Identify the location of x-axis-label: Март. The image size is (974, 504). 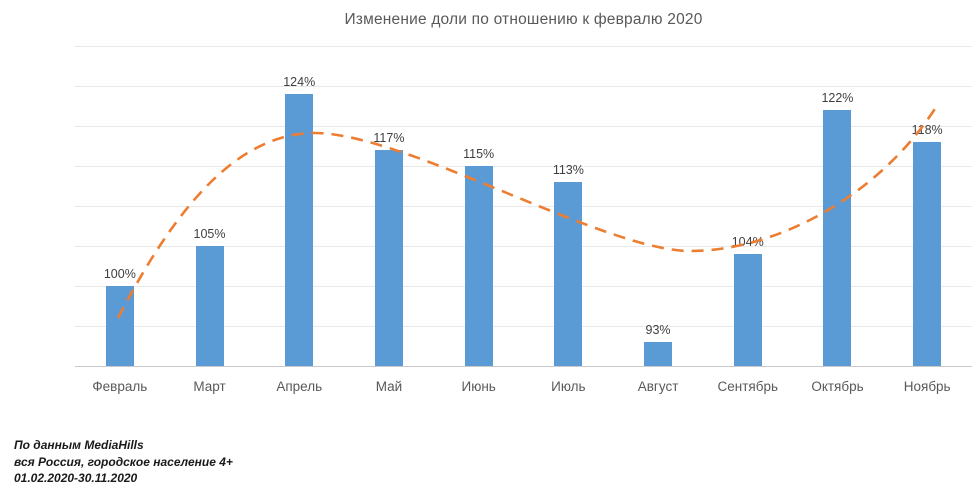
(209, 386).